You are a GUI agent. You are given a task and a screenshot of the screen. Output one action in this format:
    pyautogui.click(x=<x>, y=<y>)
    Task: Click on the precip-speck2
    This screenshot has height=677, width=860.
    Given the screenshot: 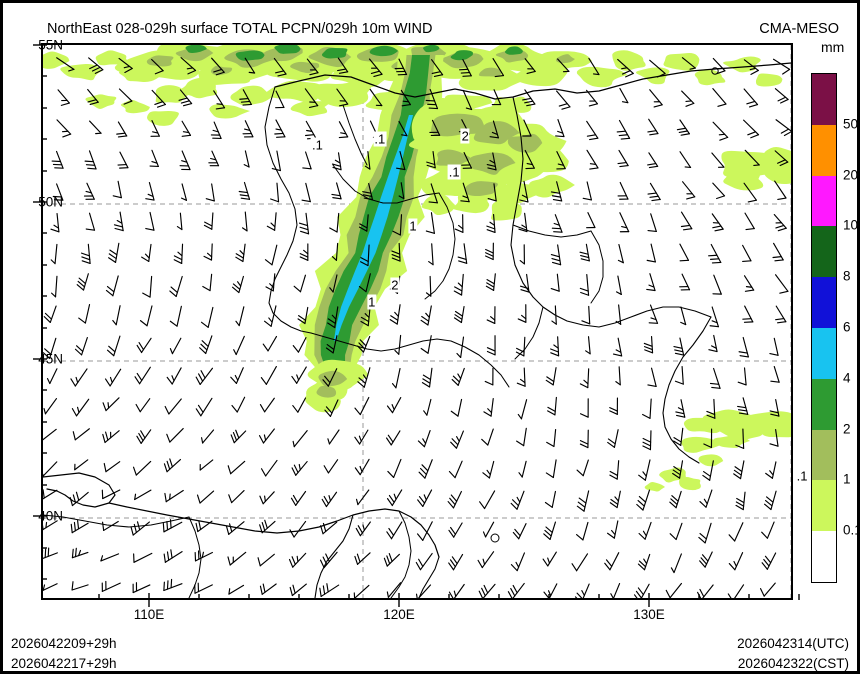 What is the action you would take?
    pyautogui.click(x=655, y=486)
    